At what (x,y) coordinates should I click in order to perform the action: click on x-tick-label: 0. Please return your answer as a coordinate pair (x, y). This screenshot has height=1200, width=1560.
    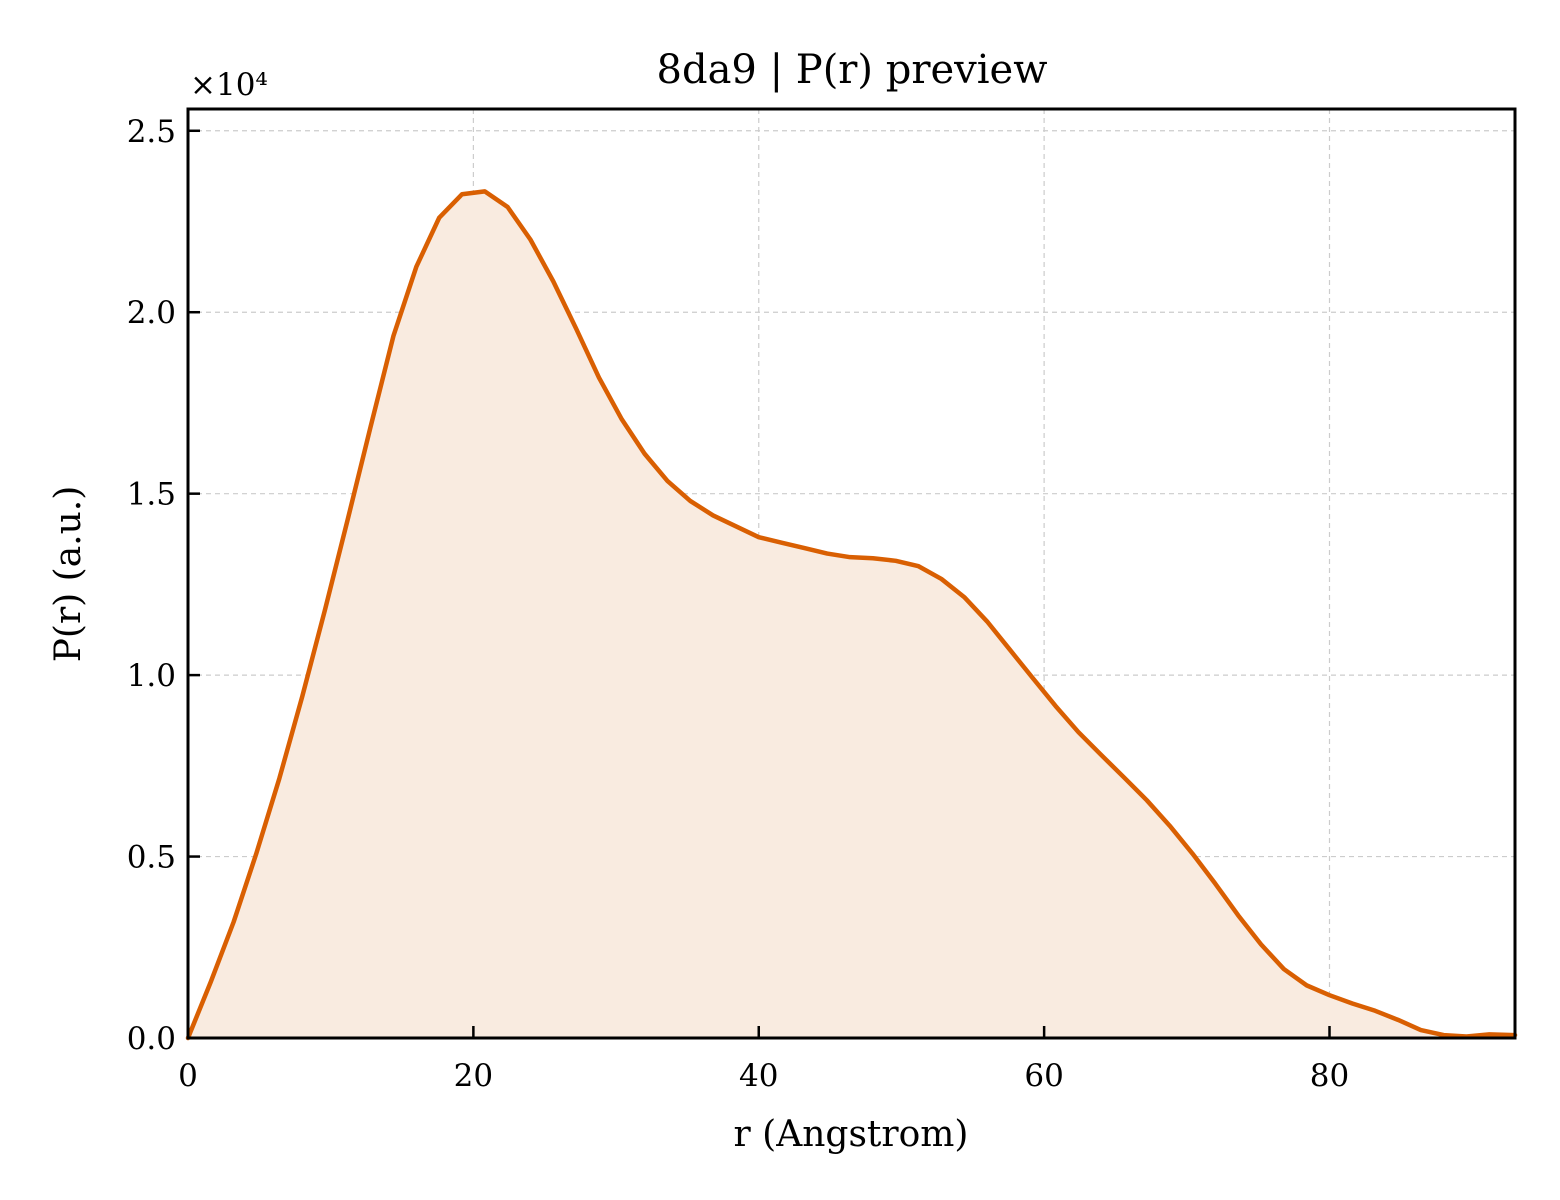
    Looking at the image, I should click on (188, 1076).